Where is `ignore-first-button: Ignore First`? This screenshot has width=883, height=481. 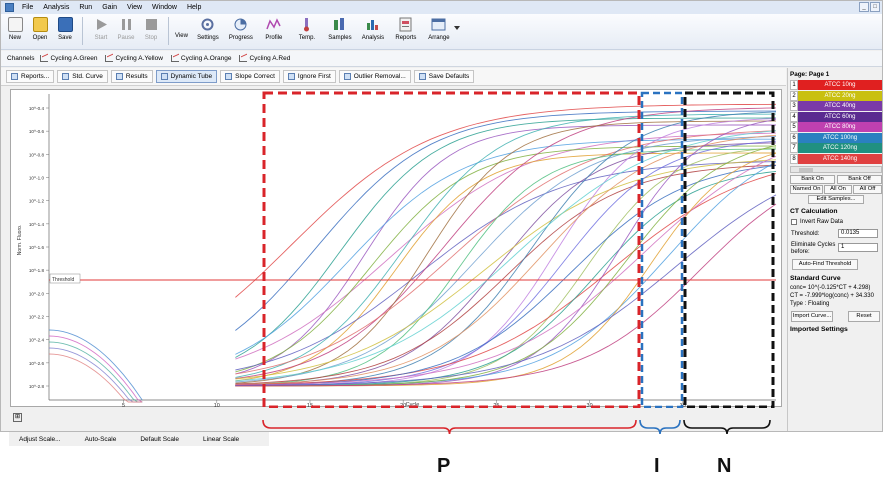 ignore-first-button: Ignore First is located at coordinates (309, 76).